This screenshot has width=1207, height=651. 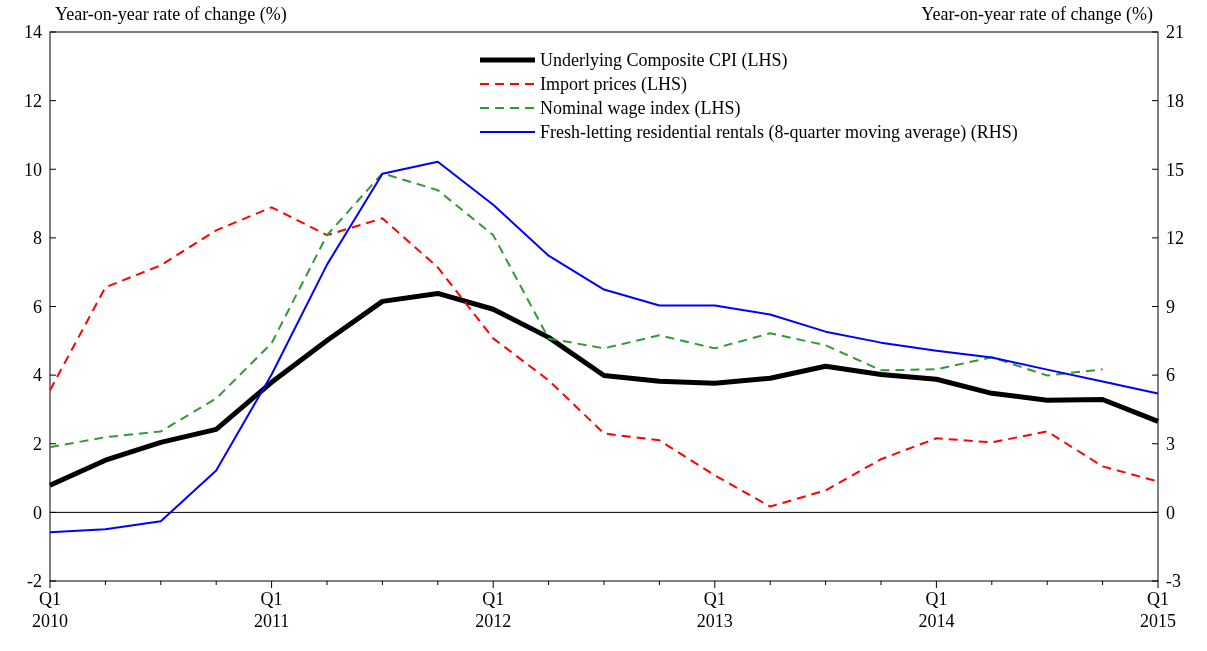 What do you see at coordinates (936, 610) in the screenshot?
I see `x-tick-label: Q1 2014` at bounding box center [936, 610].